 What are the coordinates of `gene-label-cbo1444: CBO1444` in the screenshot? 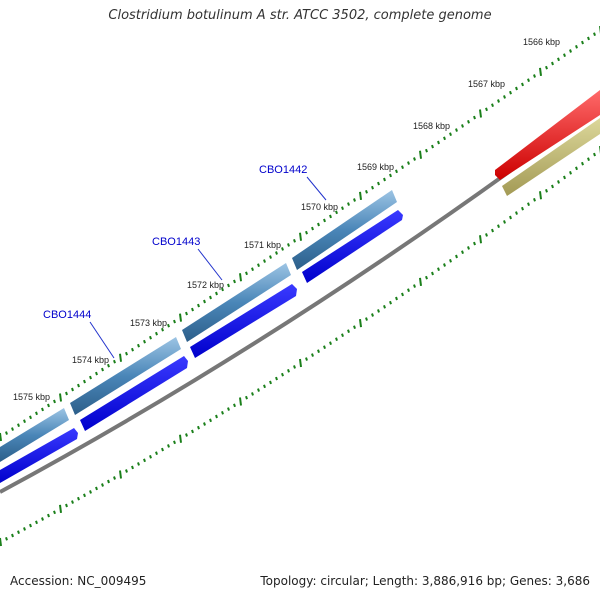 It's located at (67, 315).